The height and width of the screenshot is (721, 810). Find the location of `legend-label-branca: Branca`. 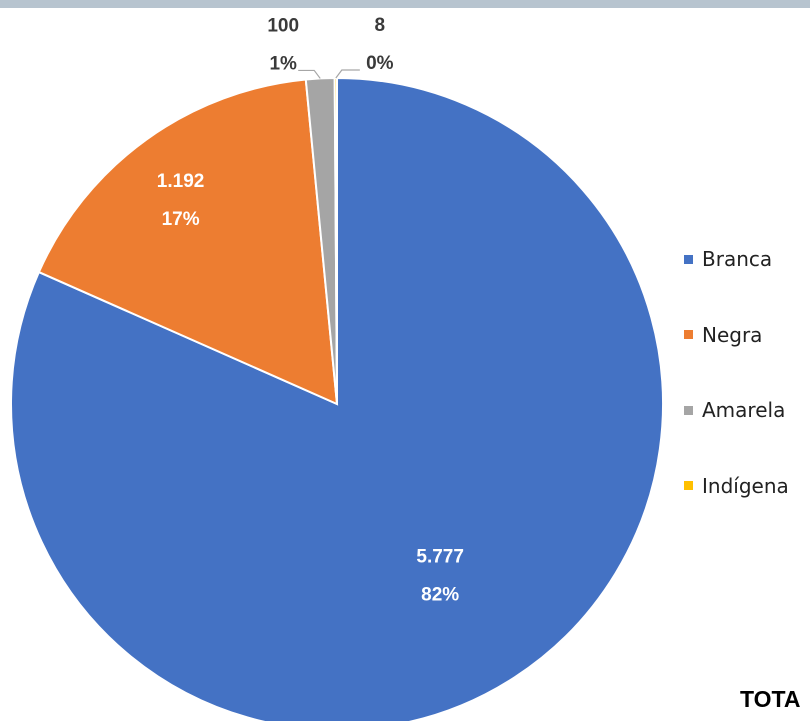

legend-label-branca: Branca is located at coordinates (737, 259).